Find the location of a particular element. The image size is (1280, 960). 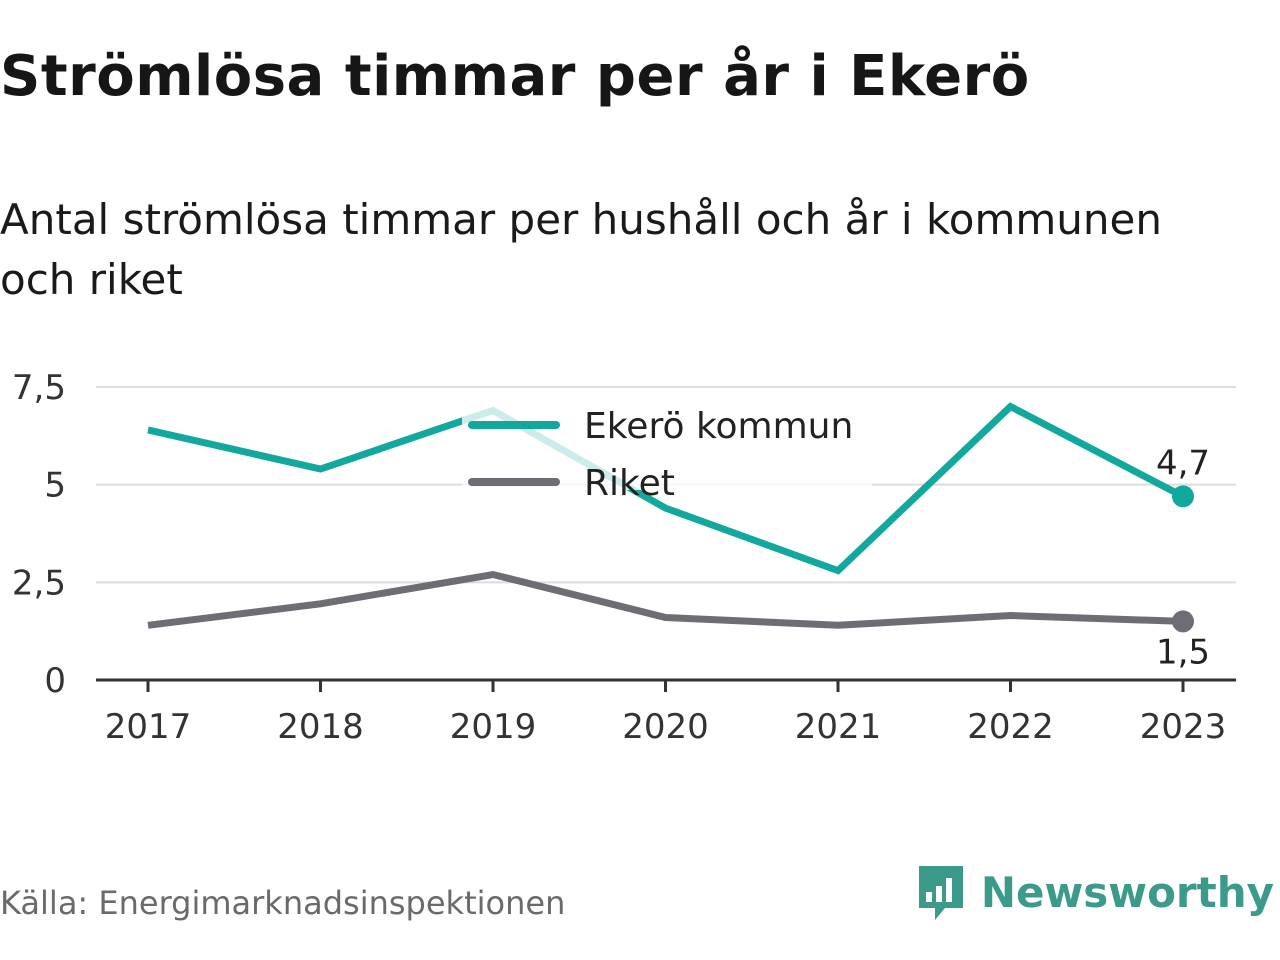

newsworthy-logo-icon is located at coordinates (940, 893).